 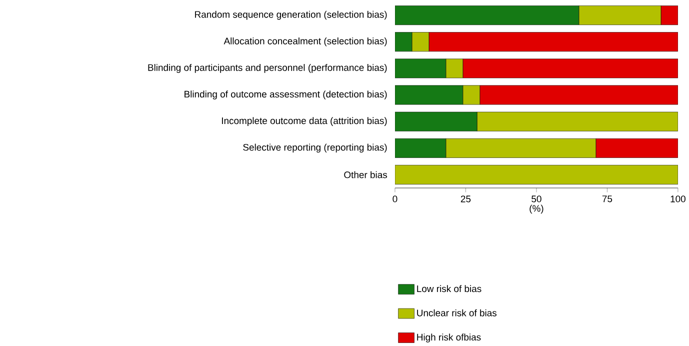 I want to click on y-tick-label: Blinding of outcome assessment (detection bias), so click(x=285, y=95).